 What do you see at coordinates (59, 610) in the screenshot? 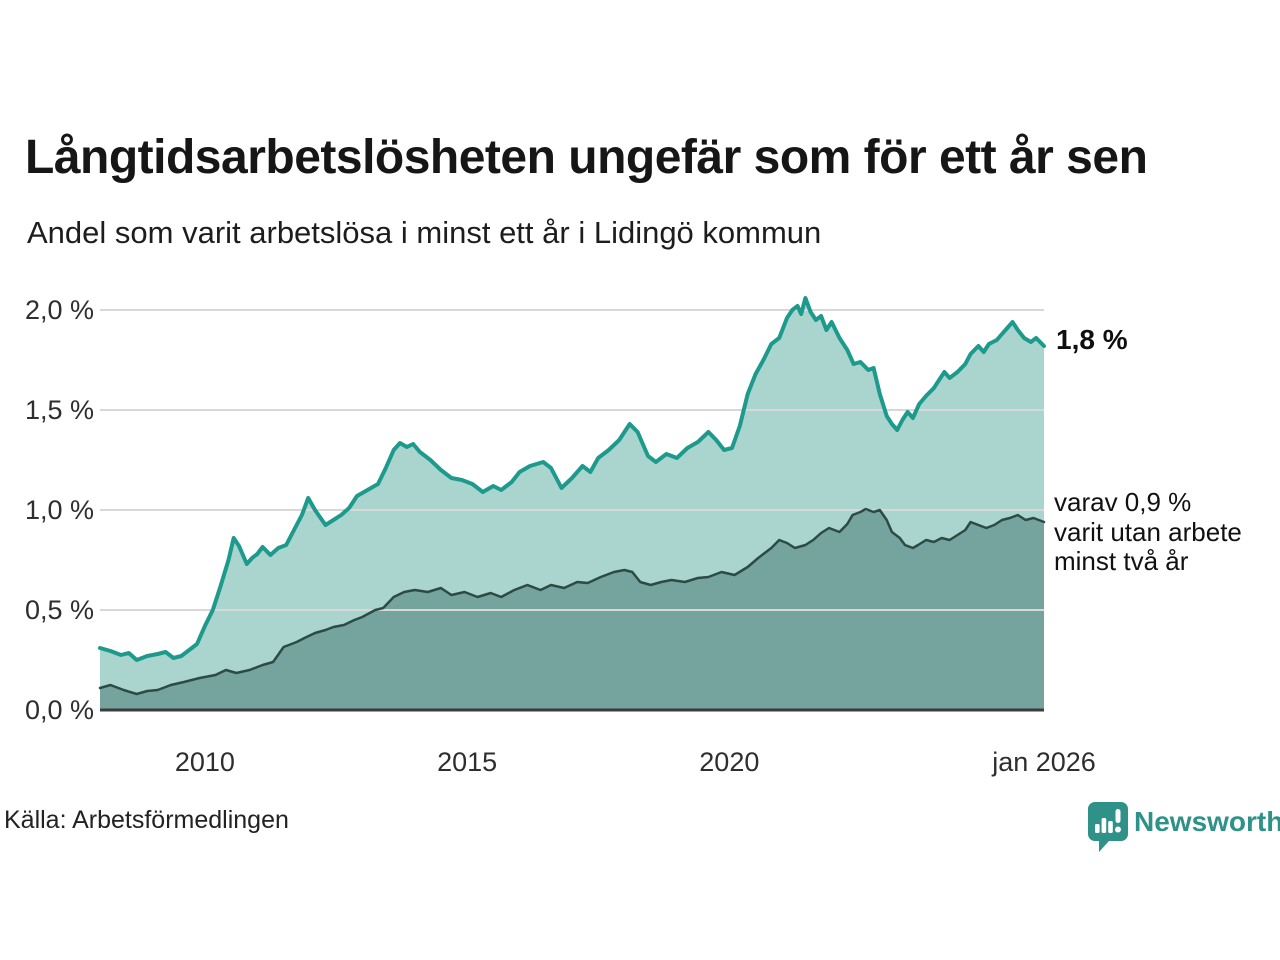
I see `y-axis-tick-1: 0,5 %` at bounding box center [59, 610].